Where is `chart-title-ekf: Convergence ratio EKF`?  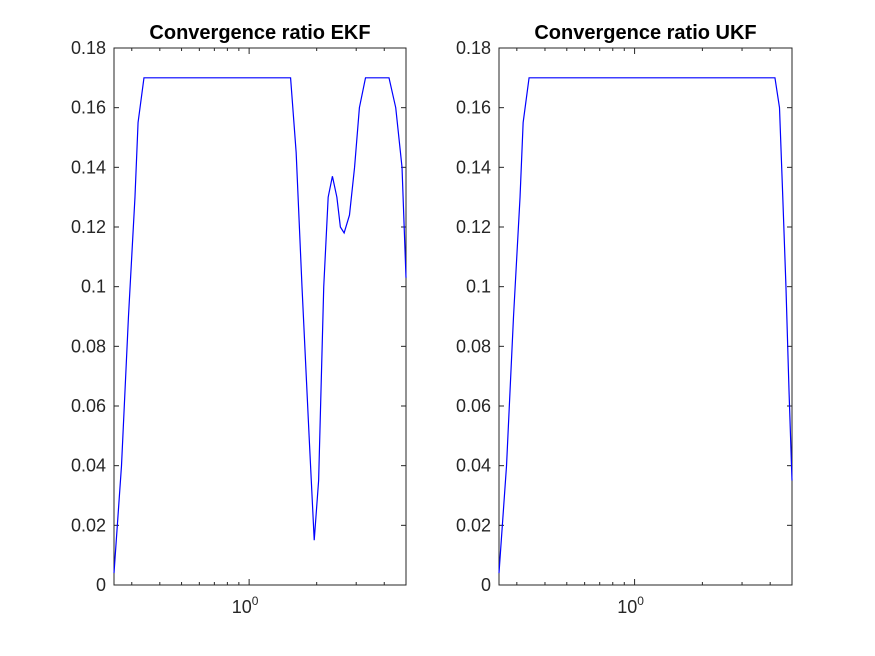
chart-title-ekf: Convergence ratio EKF is located at coordinates (259, 33).